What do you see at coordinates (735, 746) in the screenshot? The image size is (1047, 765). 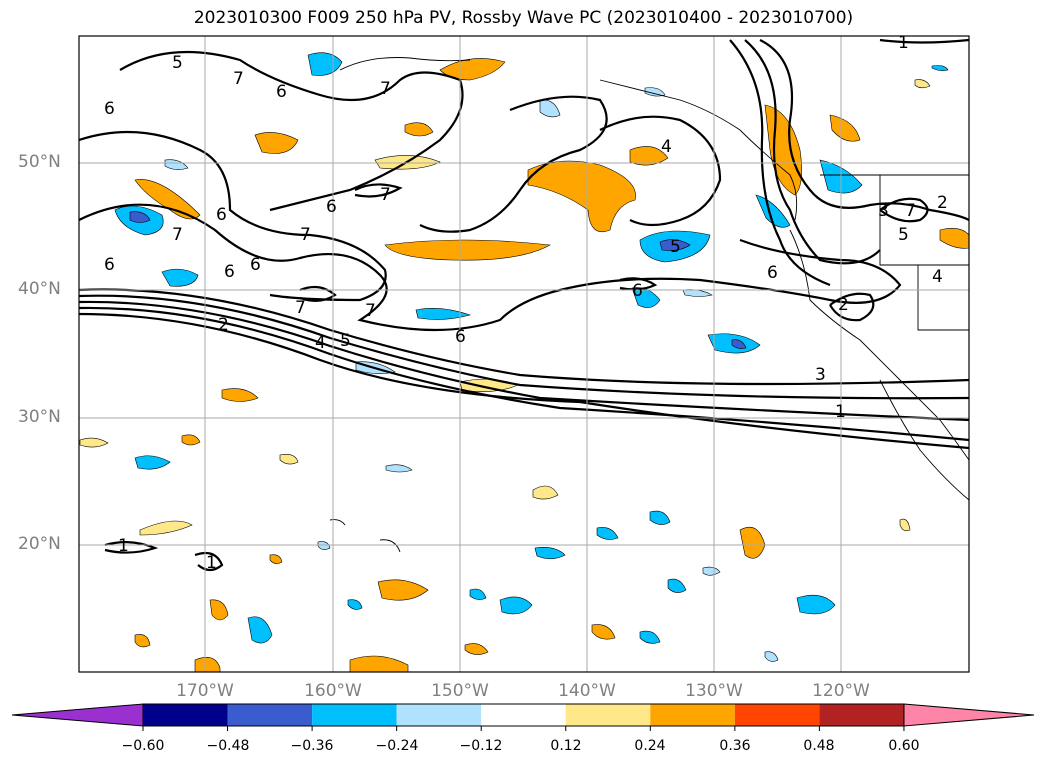 I see `colorbar-tick-label: 0.36` at bounding box center [735, 746].